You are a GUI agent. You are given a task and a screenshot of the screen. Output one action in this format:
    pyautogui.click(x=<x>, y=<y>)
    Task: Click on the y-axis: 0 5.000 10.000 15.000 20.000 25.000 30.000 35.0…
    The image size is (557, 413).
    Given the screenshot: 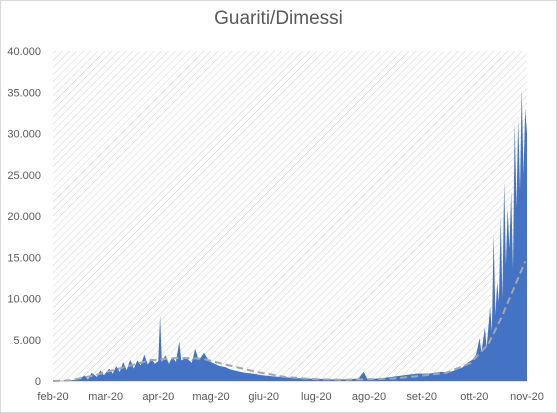 What is the action you would take?
    pyautogui.click(x=24, y=217)
    